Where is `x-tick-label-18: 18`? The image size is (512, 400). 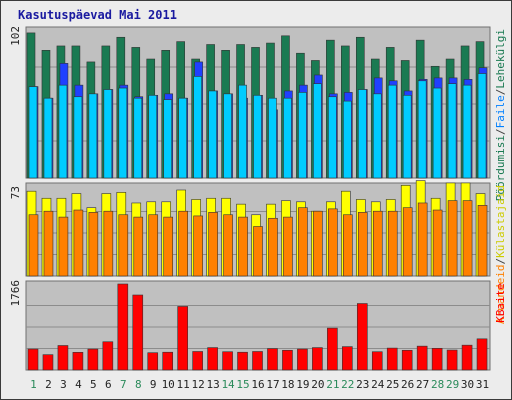 x-tick-label-18: 18 is located at coordinates (287, 384).